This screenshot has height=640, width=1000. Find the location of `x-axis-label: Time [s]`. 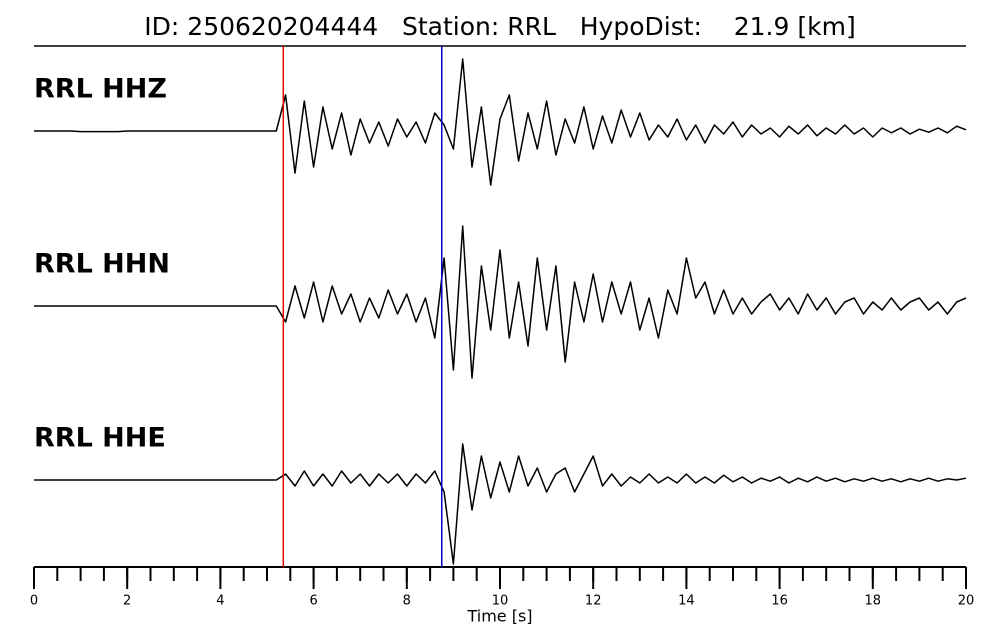

x-axis-label: Time [s] is located at coordinates (499, 616).